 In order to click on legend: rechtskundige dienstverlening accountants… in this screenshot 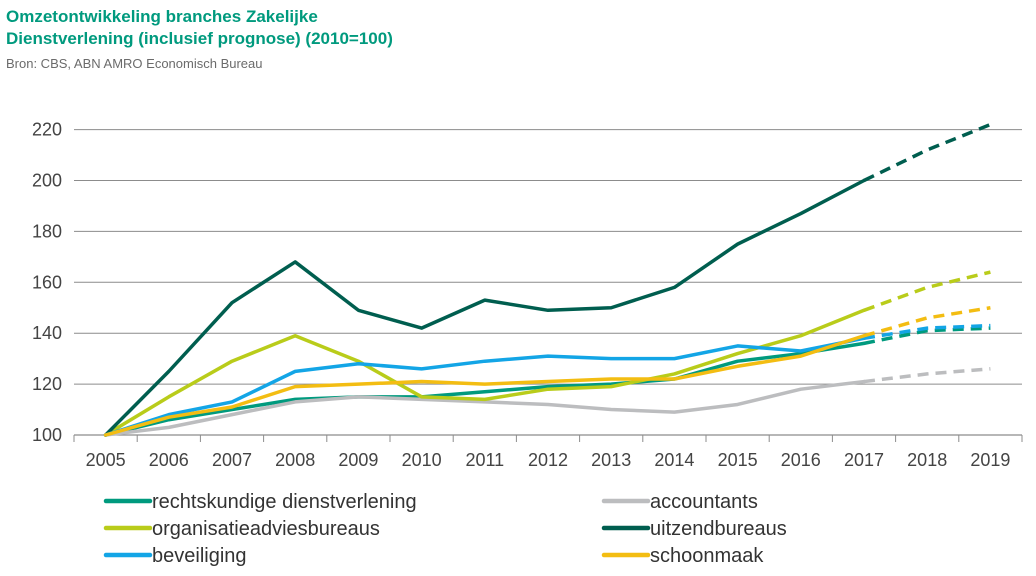, I will do `click(445, 529)`.